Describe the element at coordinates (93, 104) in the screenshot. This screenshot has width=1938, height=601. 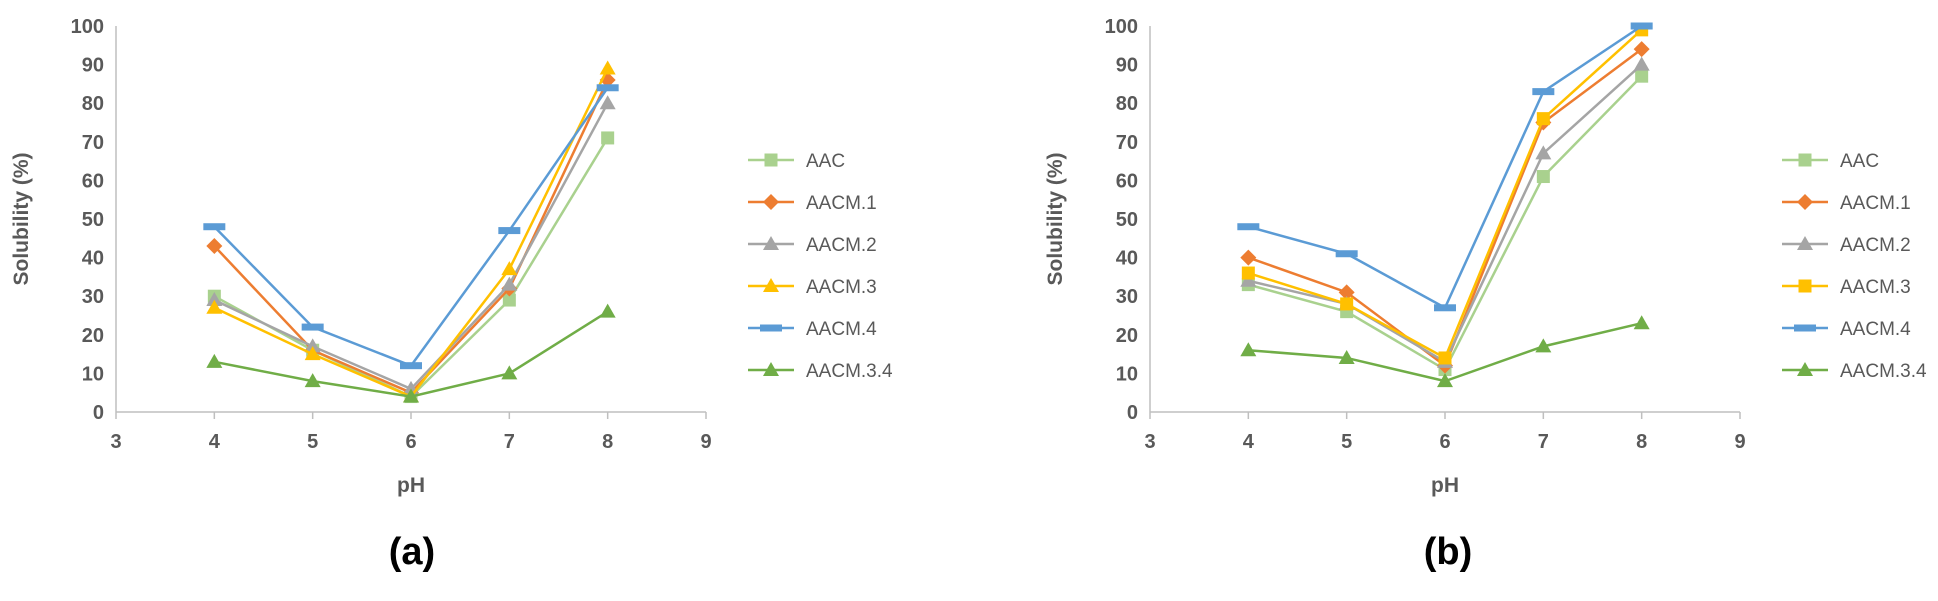
I see `y-tick-label: 80` at that location.